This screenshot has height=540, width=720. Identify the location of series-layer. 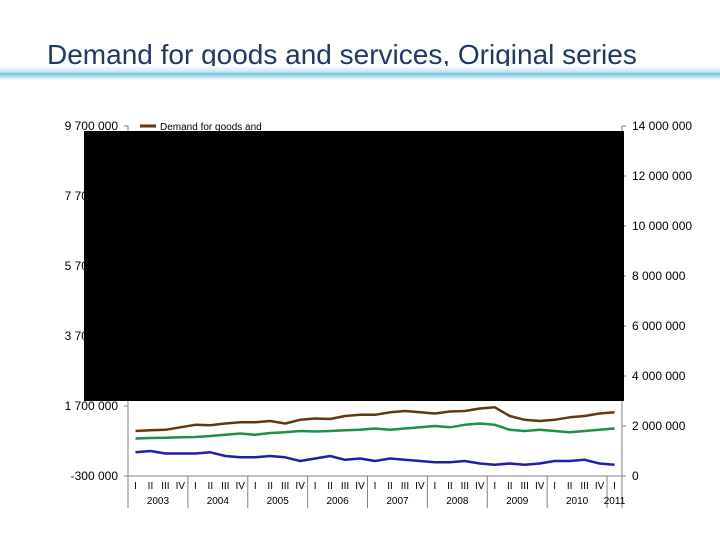
(375, 436).